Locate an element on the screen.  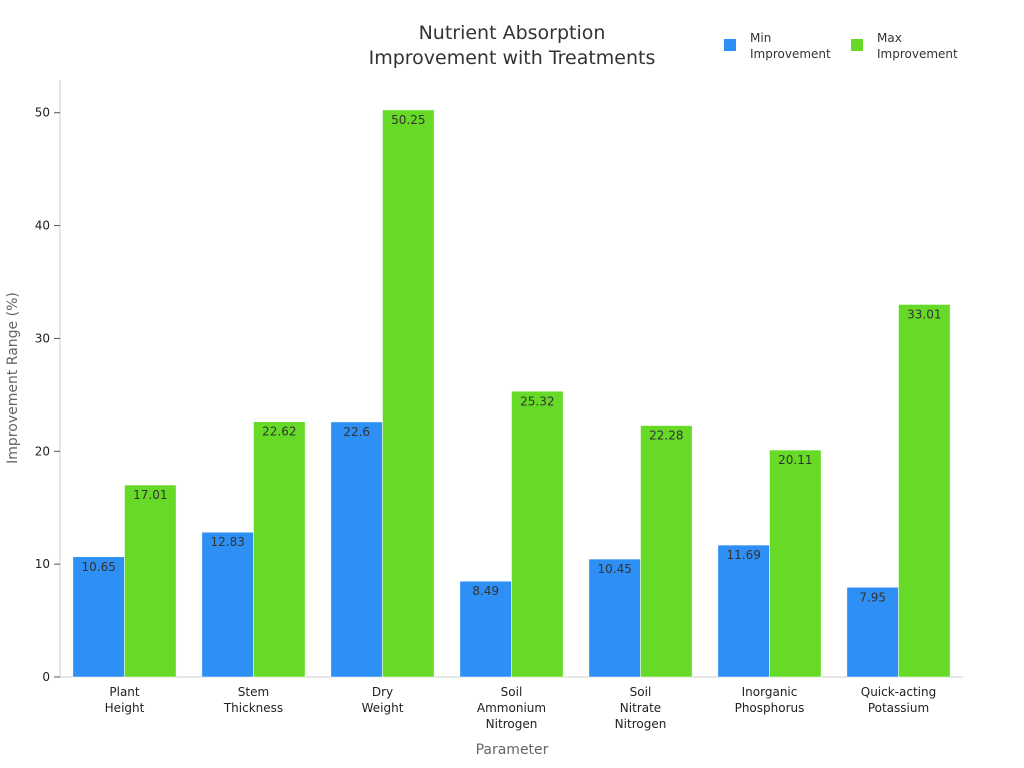
data-label: 33.01 is located at coordinates (924, 314).